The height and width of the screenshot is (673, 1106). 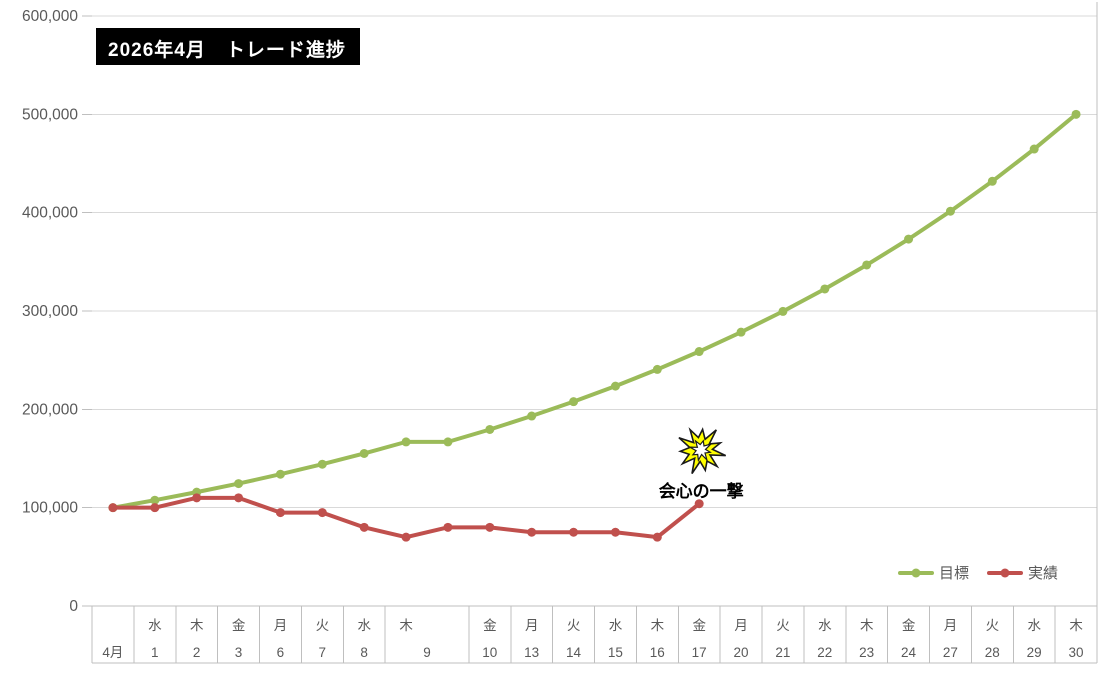 What do you see at coordinates (50, 409) in the screenshot?
I see `y-tick-label: 200,000` at bounding box center [50, 409].